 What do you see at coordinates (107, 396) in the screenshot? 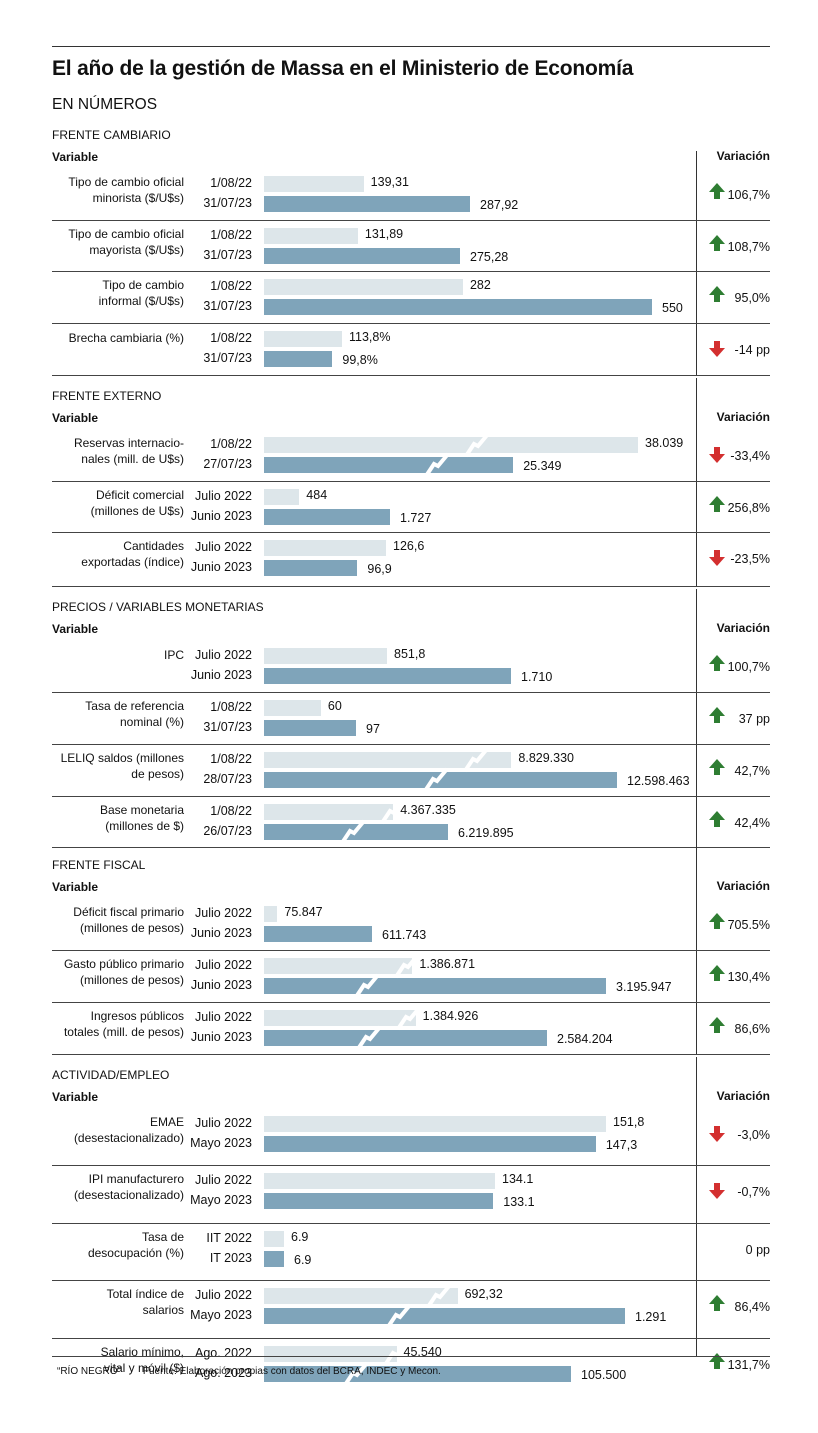
I see `section-title: FRENTE EXTERNO` at bounding box center [107, 396].